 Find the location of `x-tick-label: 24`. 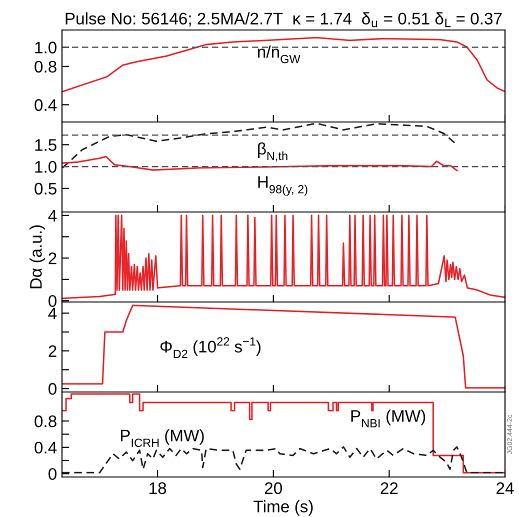

x-tick-label: 24 is located at coordinates (505, 488).